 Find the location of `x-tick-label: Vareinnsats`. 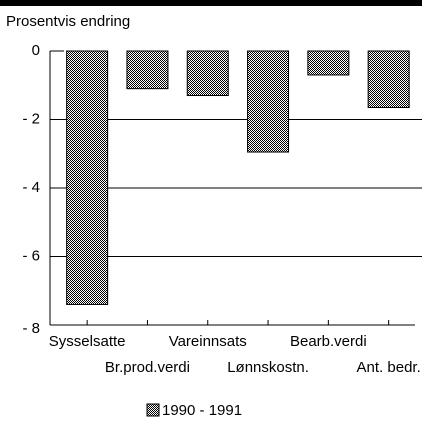

x-tick-label: Vareinnsats is located at coordinates (208, 341).